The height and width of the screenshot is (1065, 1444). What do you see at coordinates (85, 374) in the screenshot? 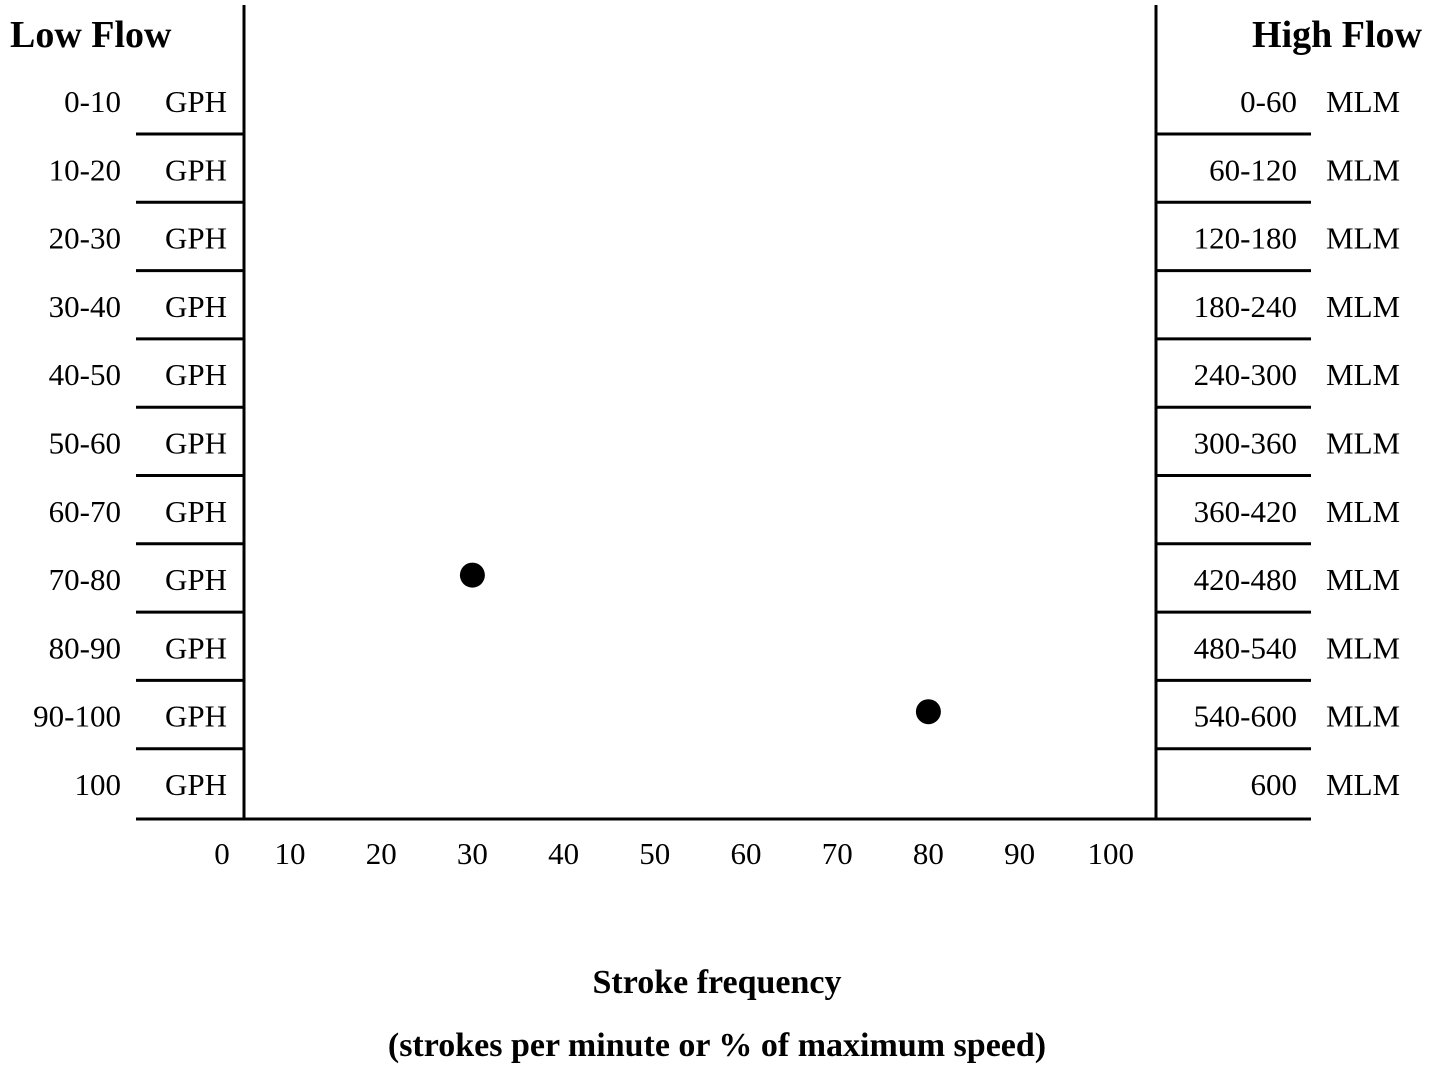
I see `left-range-label: 40-50` at bounding box center [85, 374].